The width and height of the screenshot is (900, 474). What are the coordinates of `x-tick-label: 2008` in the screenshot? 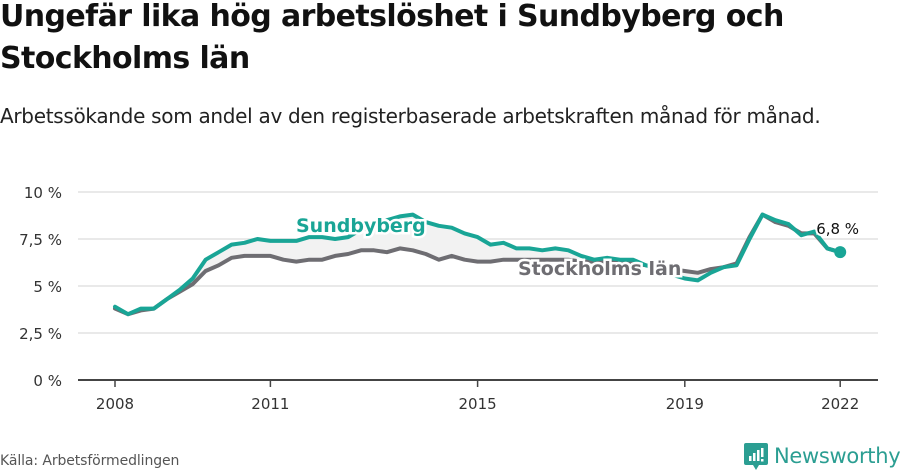 It's located at (115, 404).